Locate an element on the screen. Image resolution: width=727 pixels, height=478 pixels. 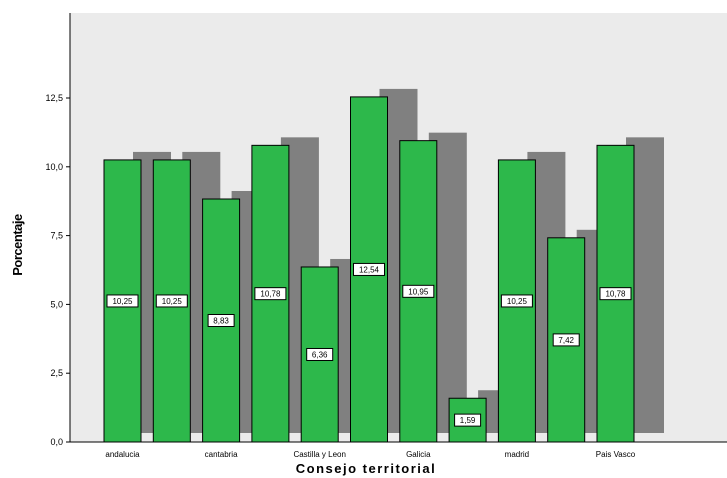
data-label: 7,42 is located at coordinates (566, 340).